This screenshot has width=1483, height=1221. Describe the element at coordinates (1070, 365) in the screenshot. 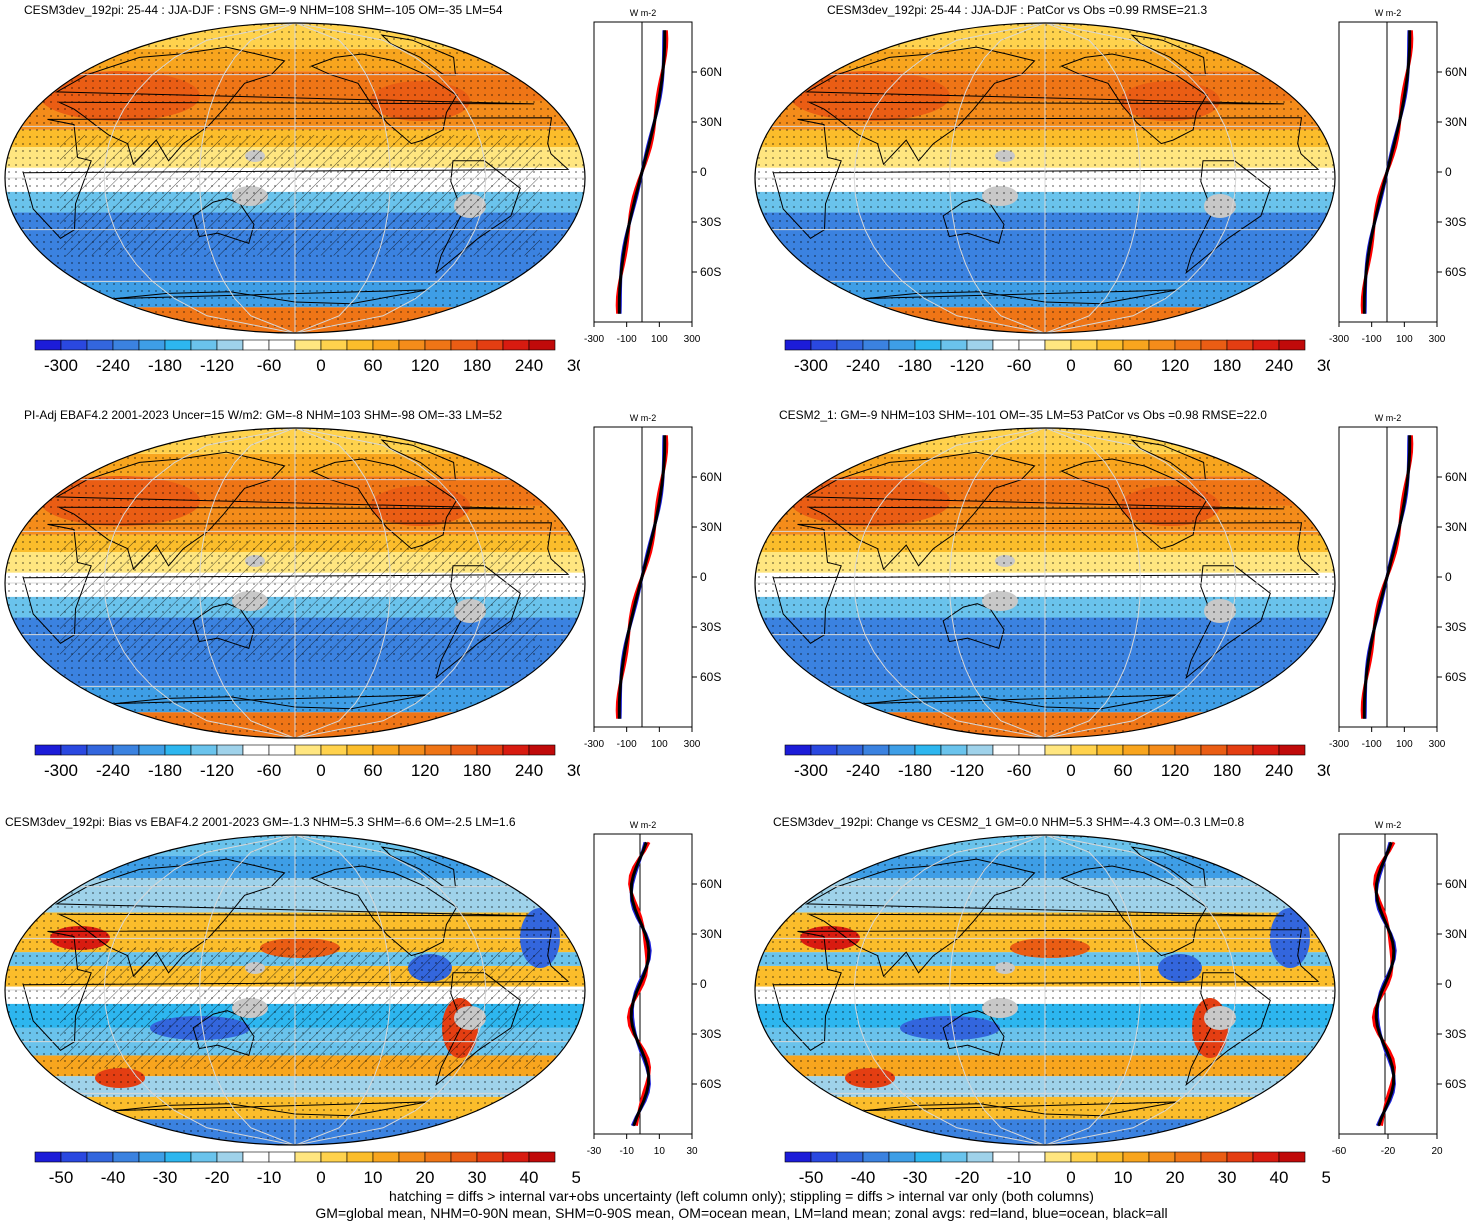

I see `colorbar-tick-label: 0` at that location.